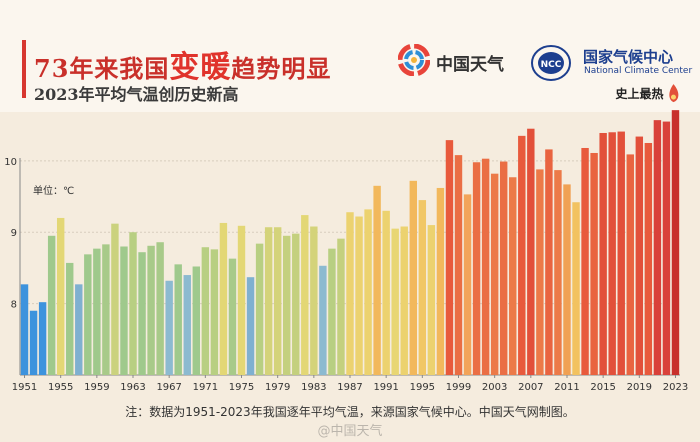  Describe the element at coordinates (350, 431) in the screenshot. I see `watermark: @中国天气` at that location.